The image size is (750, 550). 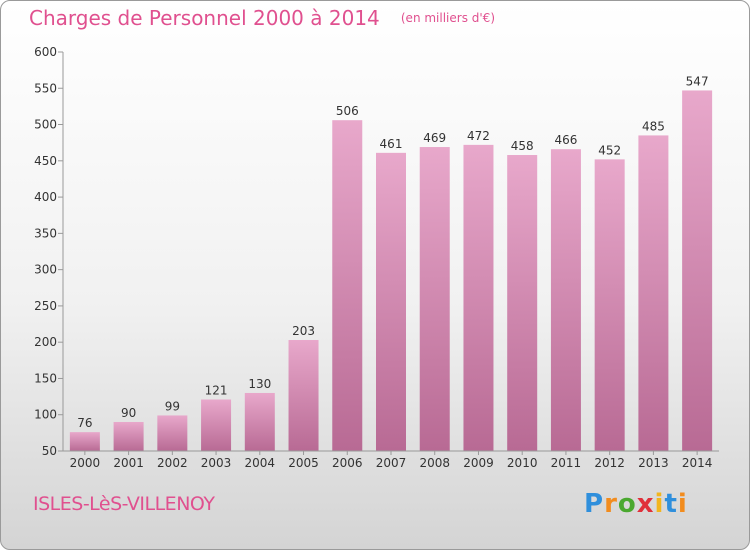 I want to click on y-tick-label: 450, so click(x=45, y=161).